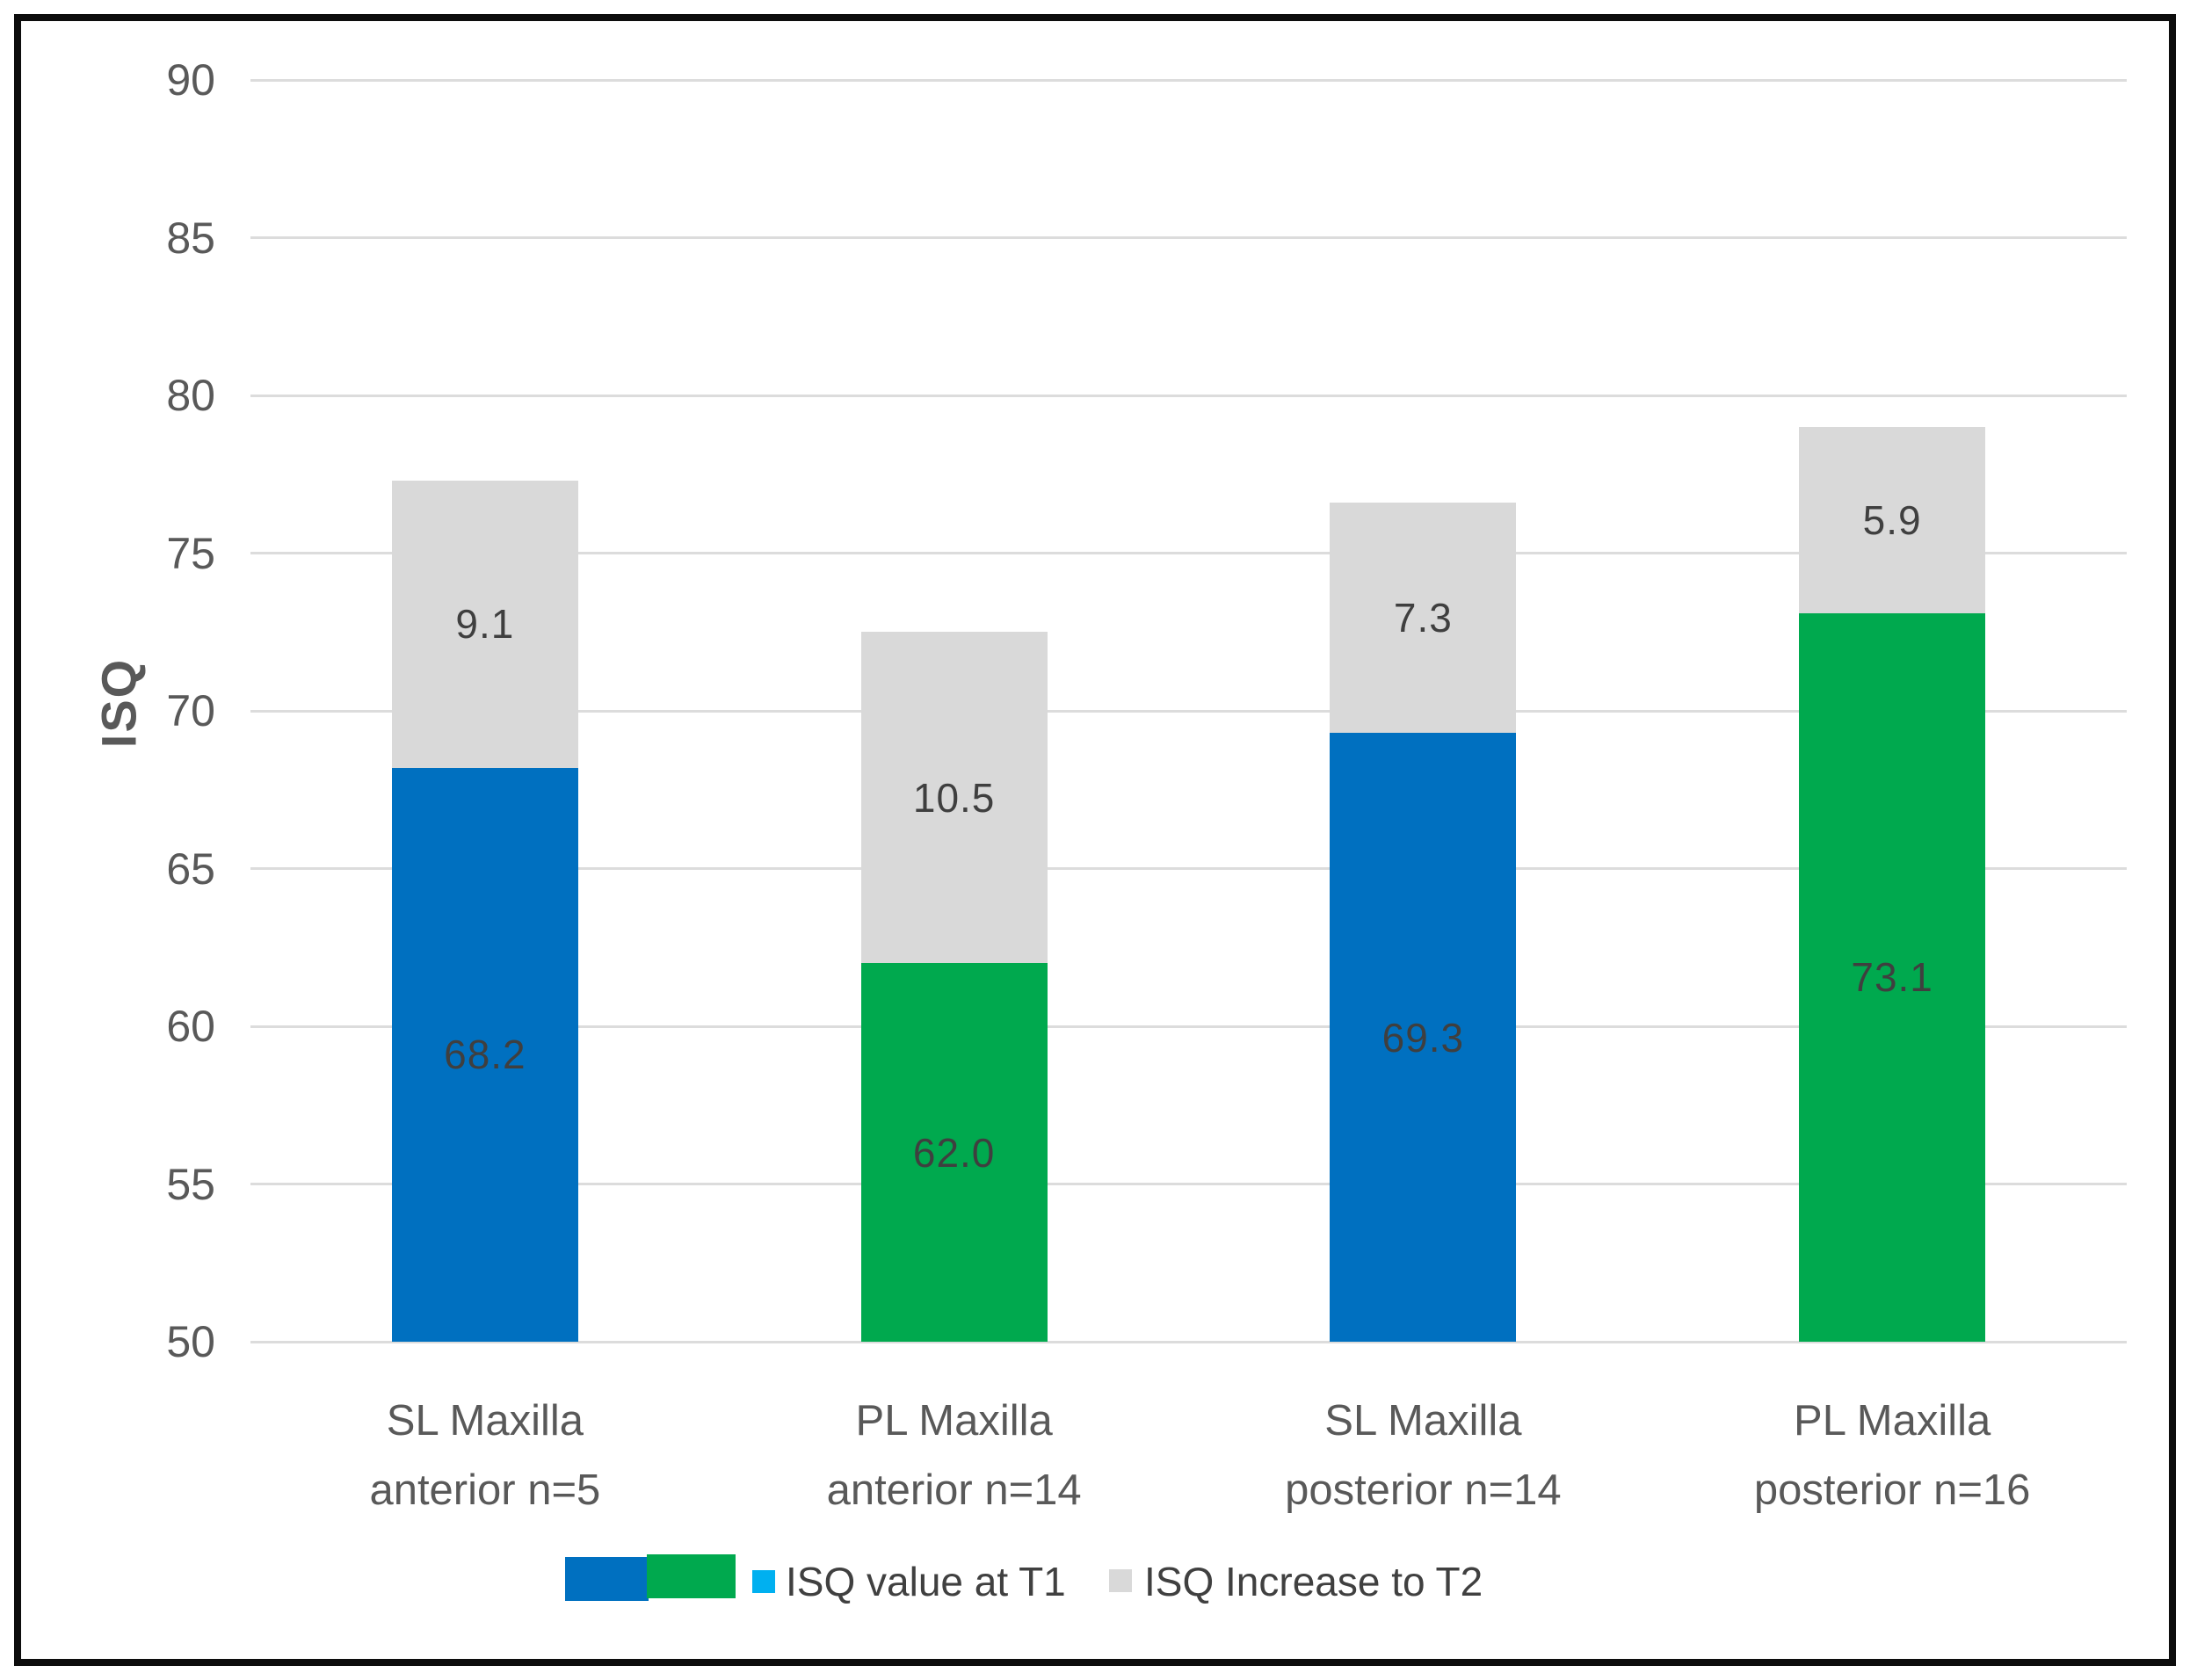  I want to click on y-tick-label: 65, so click(190, 869).